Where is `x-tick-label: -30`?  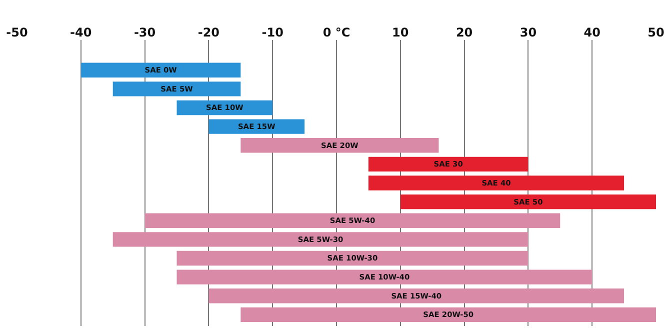
x-tick-label: -30 is located at coordinates (145, 33).